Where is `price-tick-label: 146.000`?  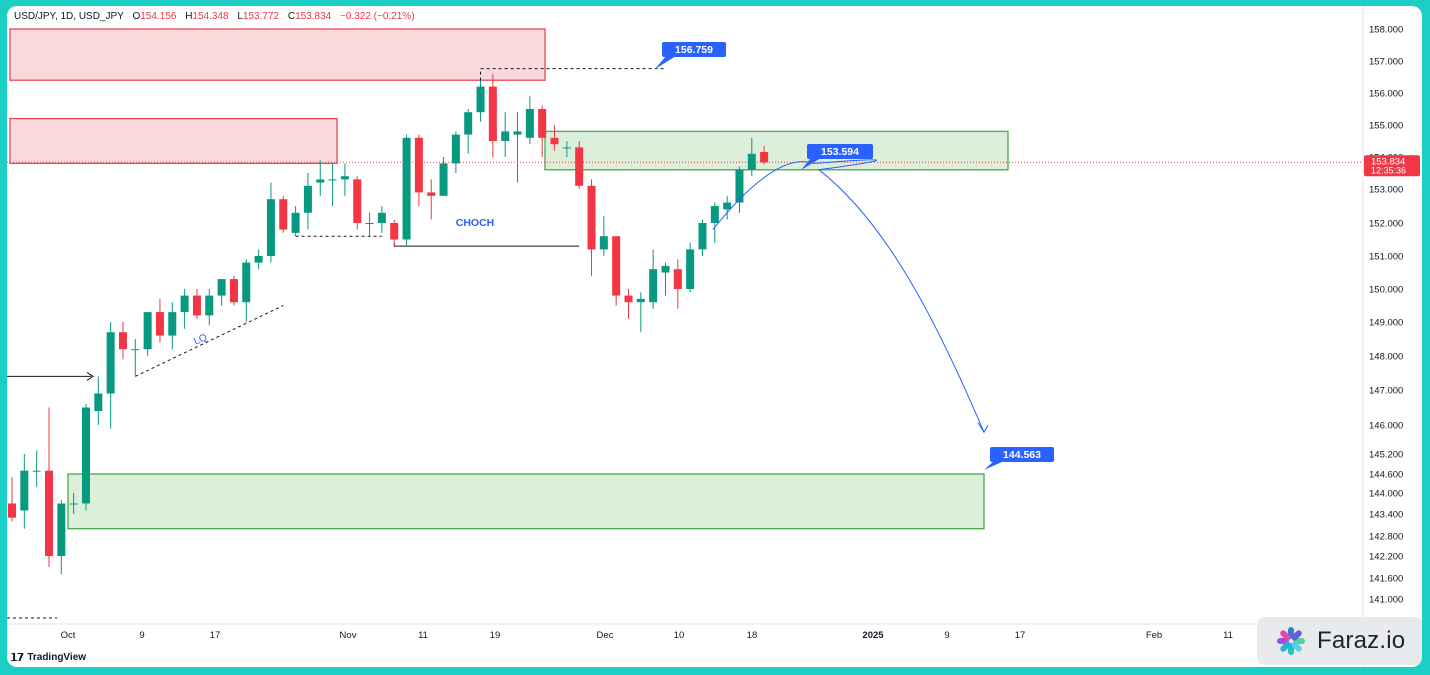 price-tick-label: 146.000 is located at coordinates (1386, 426).